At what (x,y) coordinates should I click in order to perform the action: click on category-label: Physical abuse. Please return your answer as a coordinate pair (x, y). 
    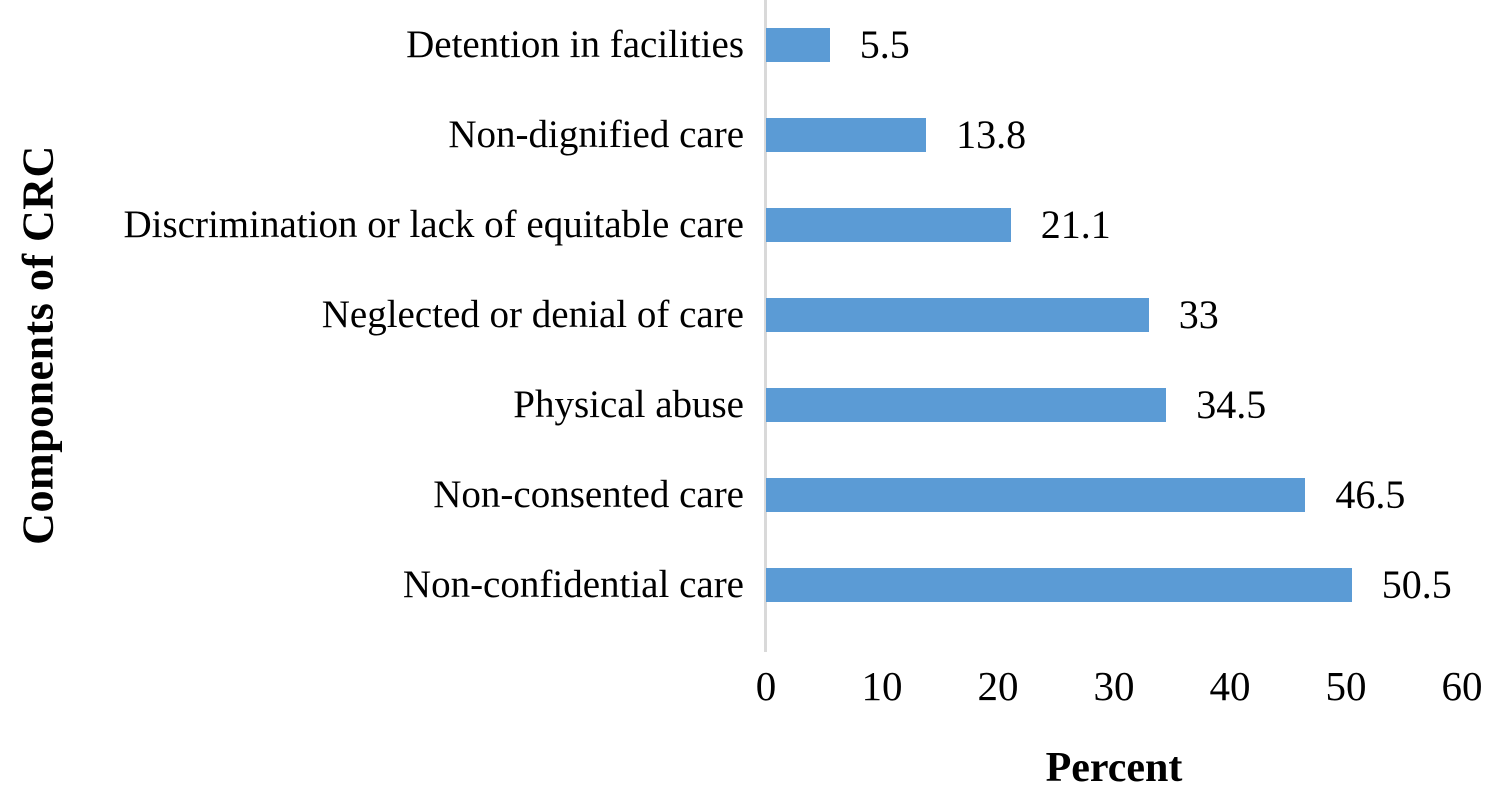
    Looking at the image, I should click on (628, 404).